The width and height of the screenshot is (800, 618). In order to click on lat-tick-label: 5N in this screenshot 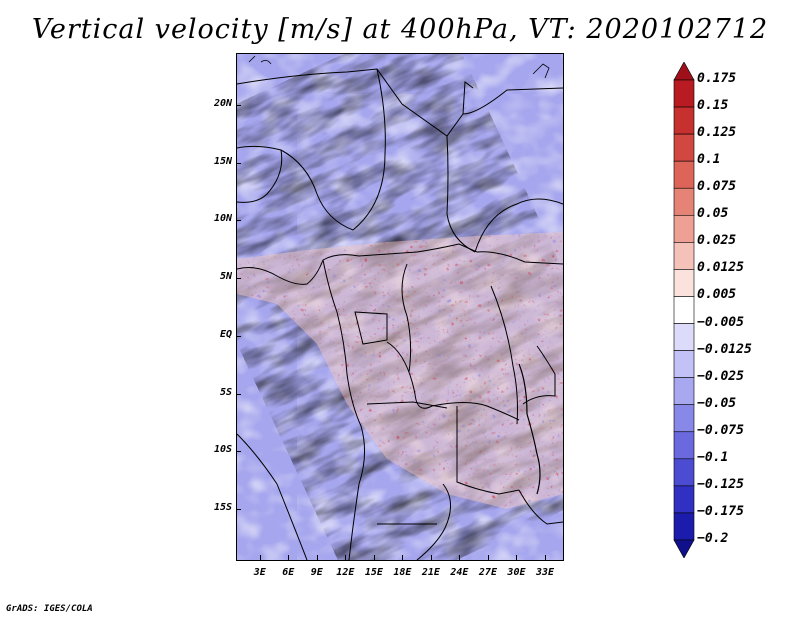, I will do `click(225, 277)`.